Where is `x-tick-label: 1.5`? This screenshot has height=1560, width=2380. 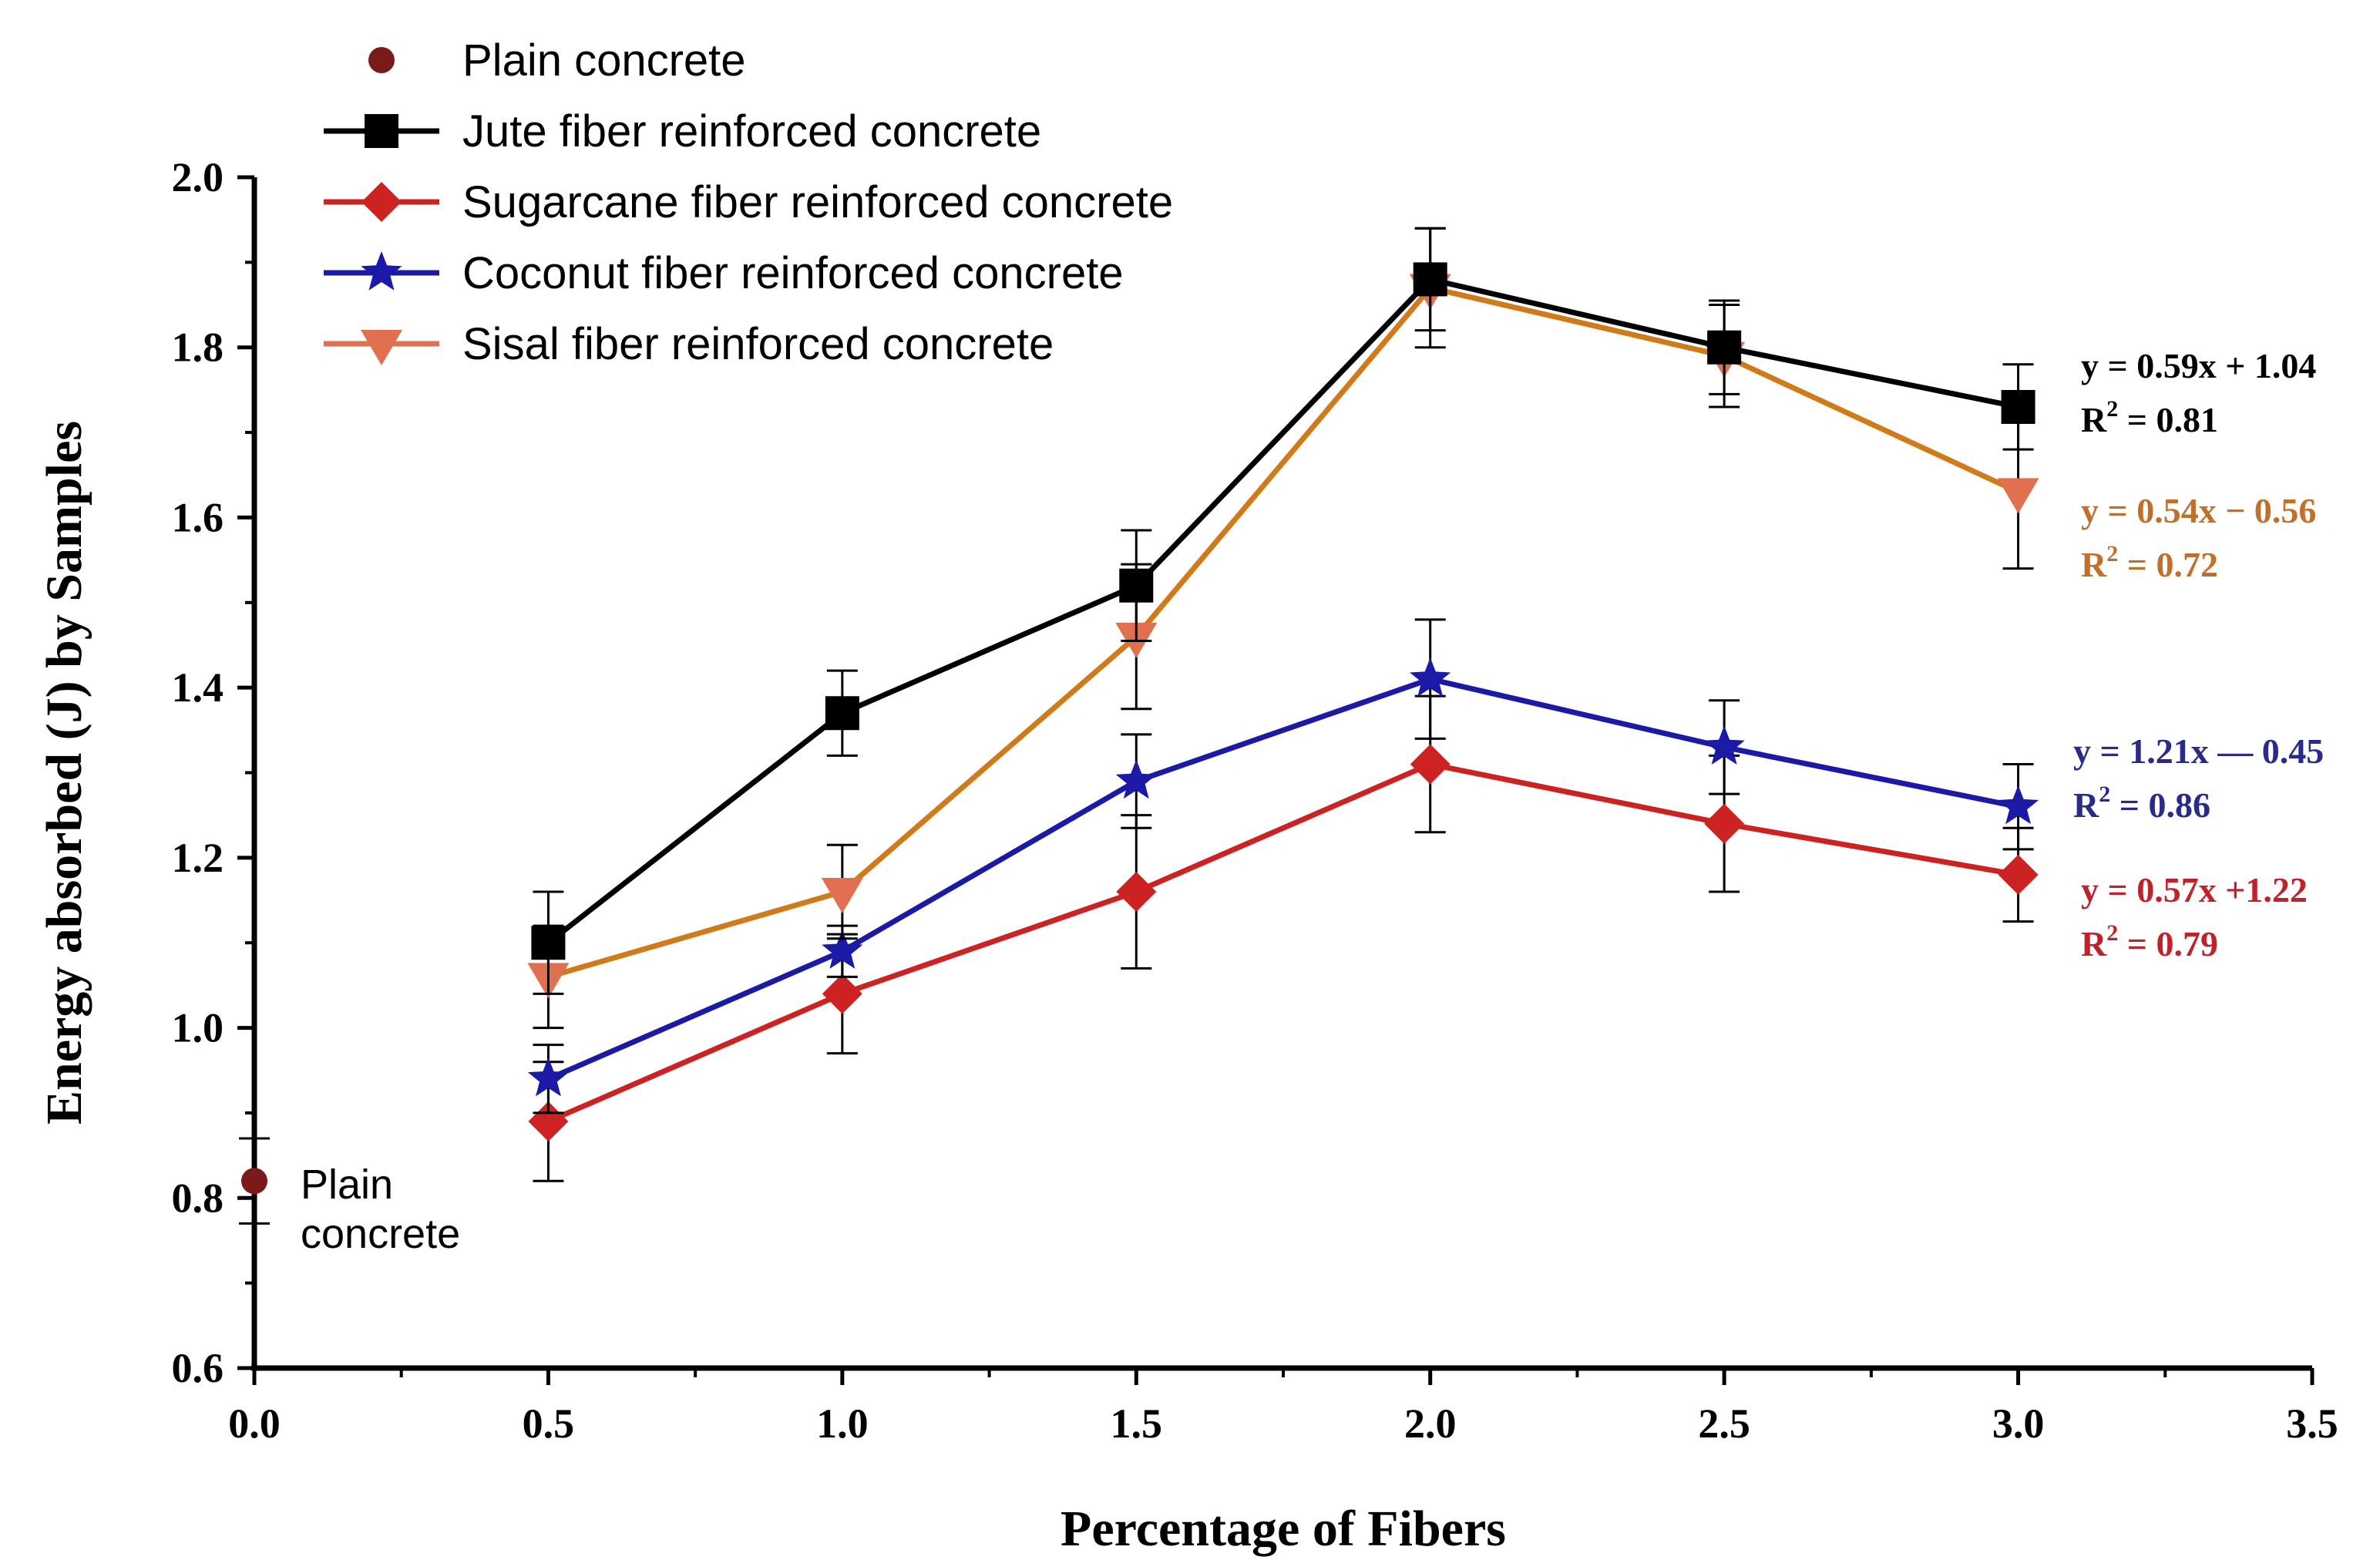
x-tick-label: 1.5 is located at coordinates (1137, 1423).